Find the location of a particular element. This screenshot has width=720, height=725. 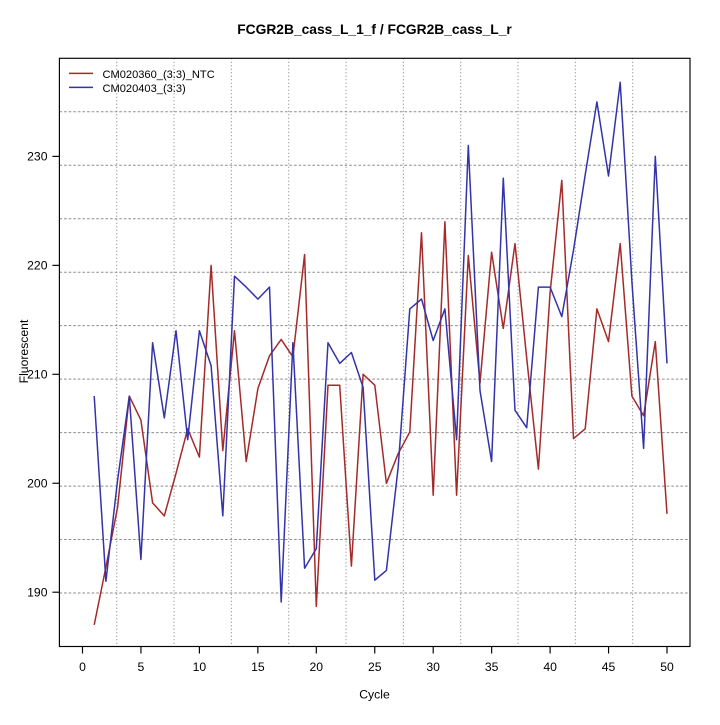

svg-text: 25 is located at coordinates (375, 667).